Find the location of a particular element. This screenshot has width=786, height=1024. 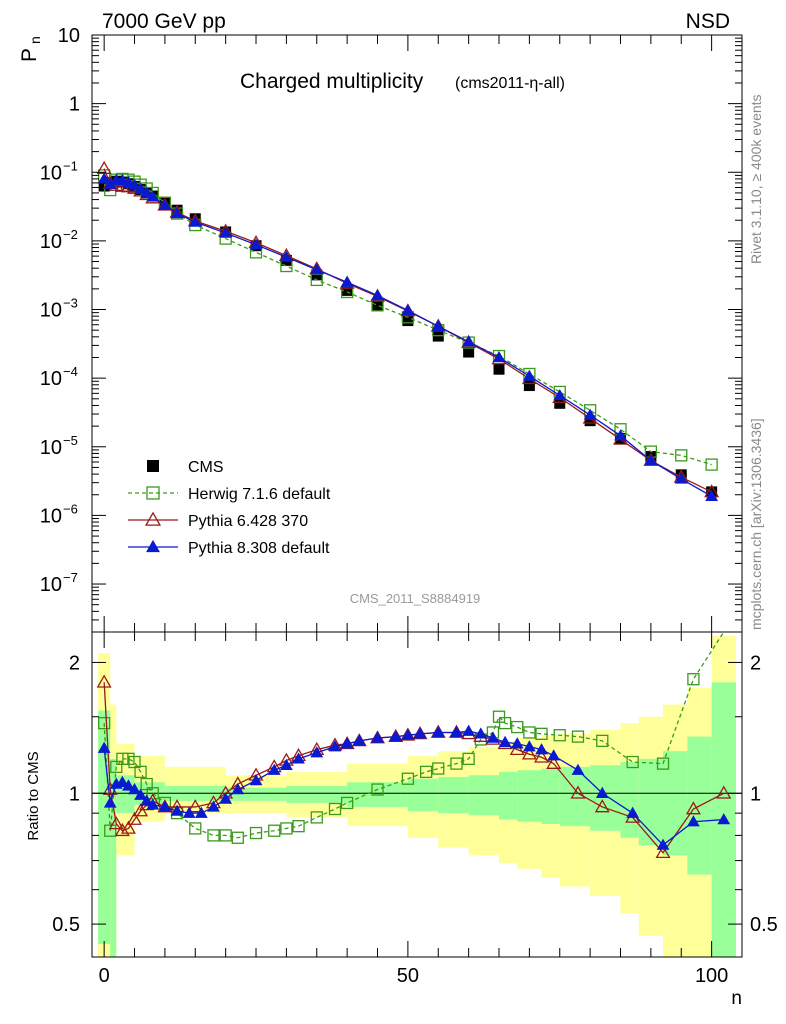

x-tick-label: 50 is located at coordinates (408, 976).